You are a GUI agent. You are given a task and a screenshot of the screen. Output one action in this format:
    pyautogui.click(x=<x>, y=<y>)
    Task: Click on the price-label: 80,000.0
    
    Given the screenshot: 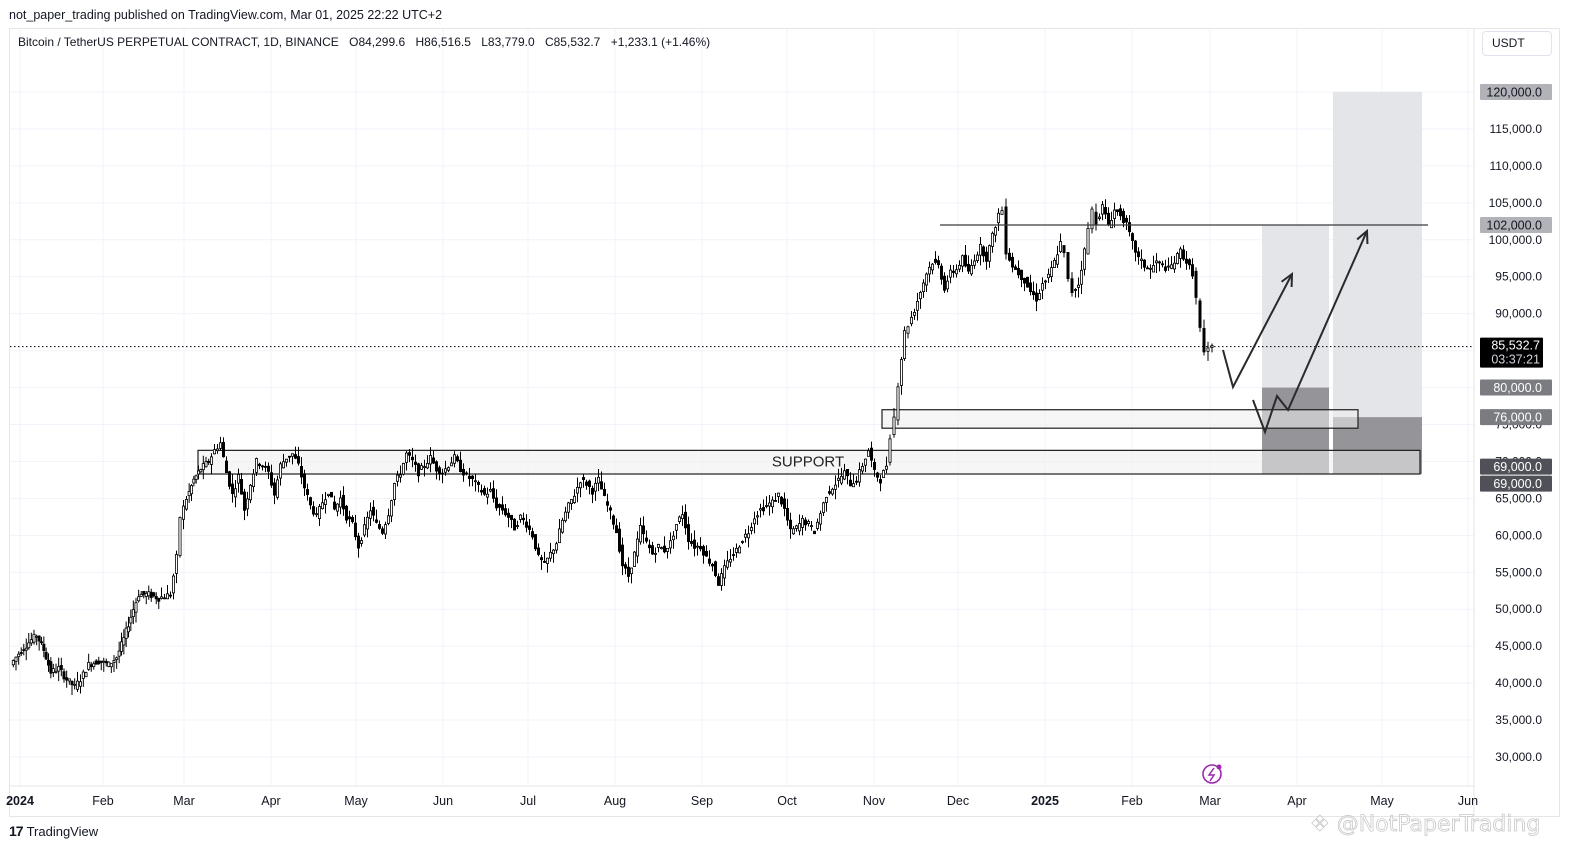 What is the action you would take?
    pyautogui.click(x=1517, y=388)
    